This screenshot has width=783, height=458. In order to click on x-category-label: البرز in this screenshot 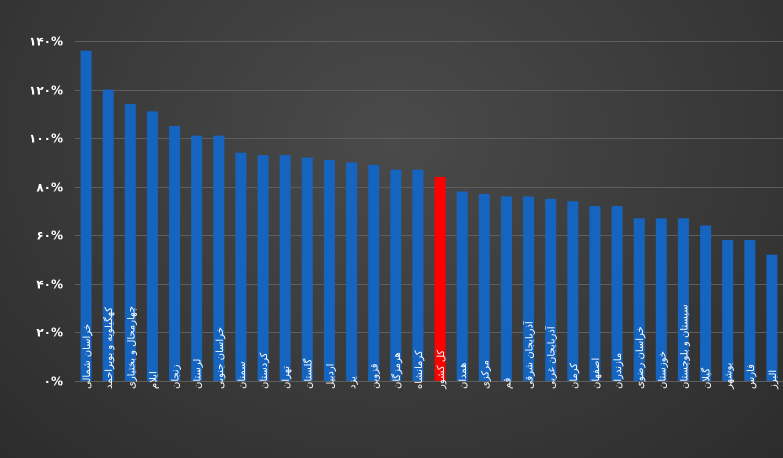, I will do `click(773, 380)`.